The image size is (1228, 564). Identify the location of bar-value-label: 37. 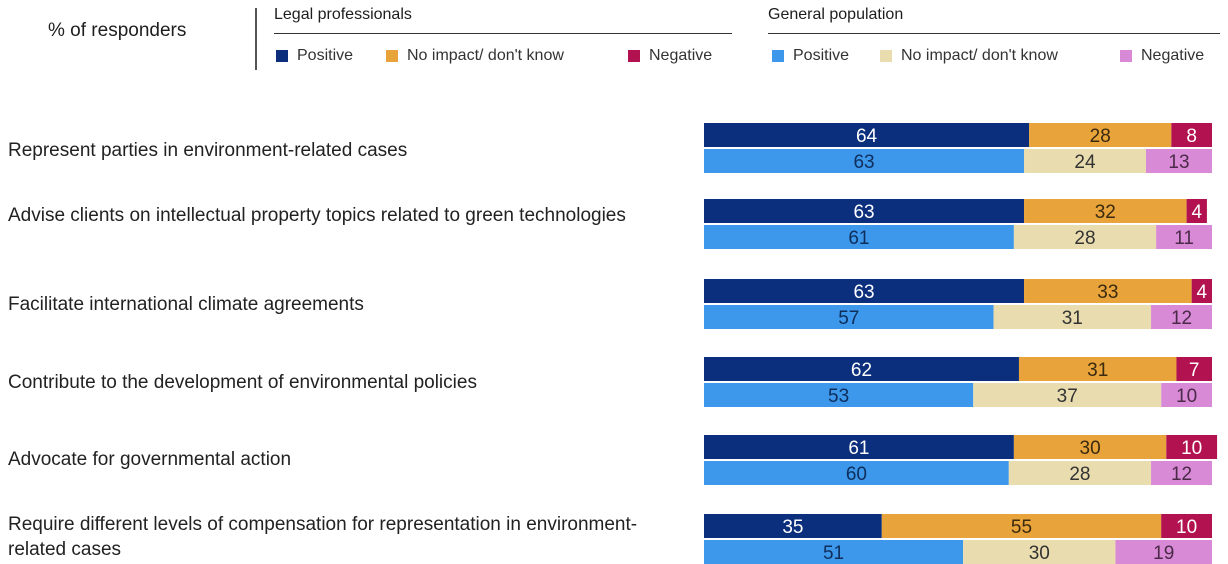
(1067, 396).